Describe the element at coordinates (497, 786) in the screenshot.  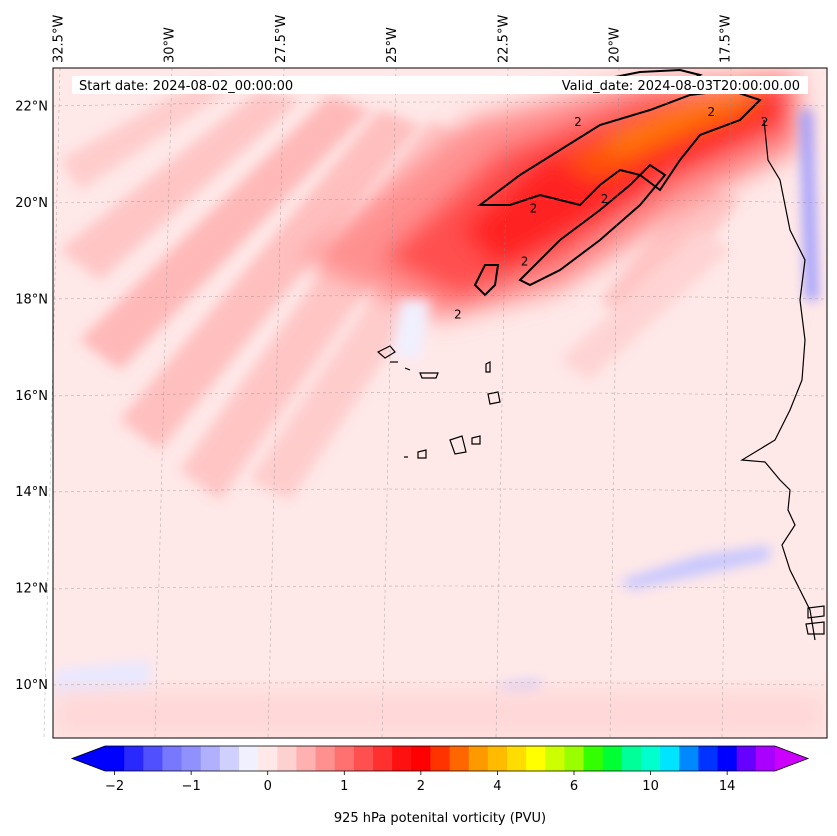
I see `colorbar-tick-label: 4` at that location.